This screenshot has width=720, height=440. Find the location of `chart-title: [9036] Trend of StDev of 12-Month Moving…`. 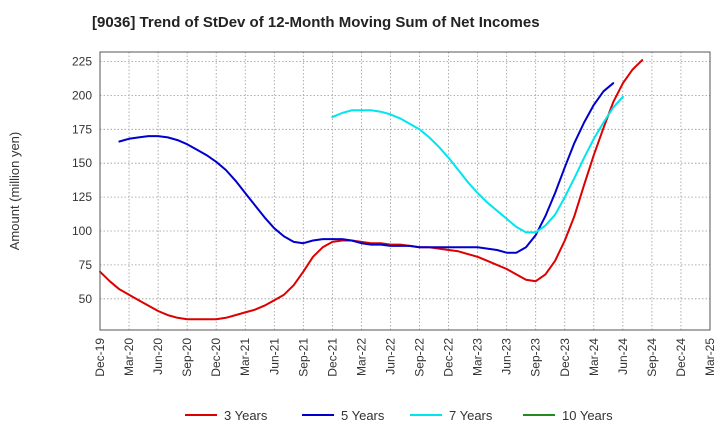

chart-title: [9036] Trend of StDev of 12-Month Moving… is located at coordinates (316, 22).